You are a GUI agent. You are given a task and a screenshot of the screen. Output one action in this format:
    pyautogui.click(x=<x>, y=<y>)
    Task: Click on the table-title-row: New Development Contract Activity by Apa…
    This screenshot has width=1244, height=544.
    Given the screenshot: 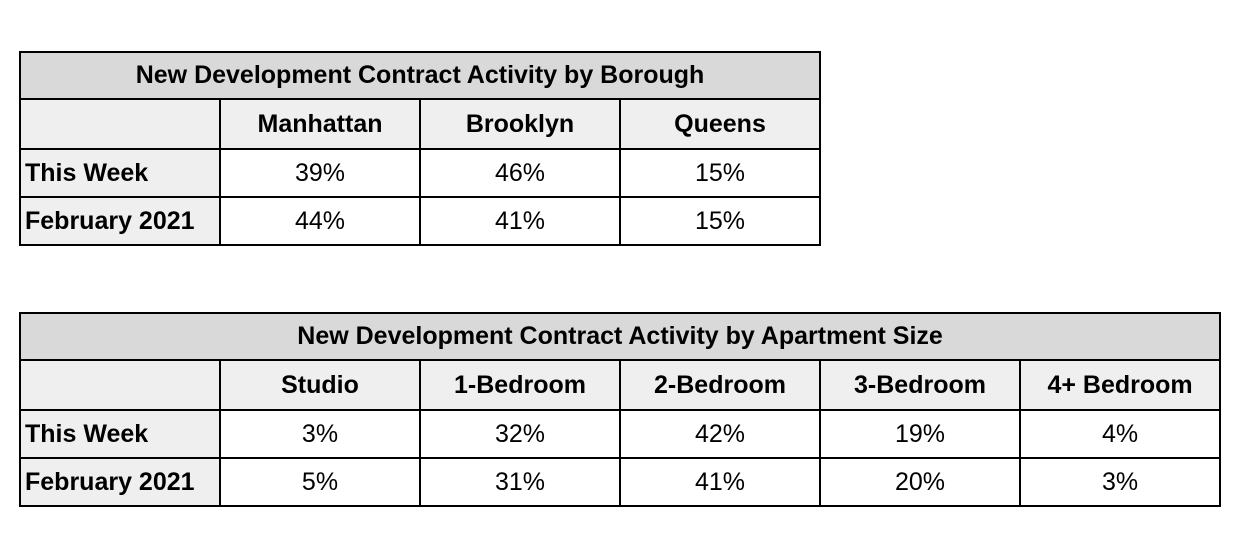 What is the action you would take?
    pyautogui.click(x=620, y=336)
    